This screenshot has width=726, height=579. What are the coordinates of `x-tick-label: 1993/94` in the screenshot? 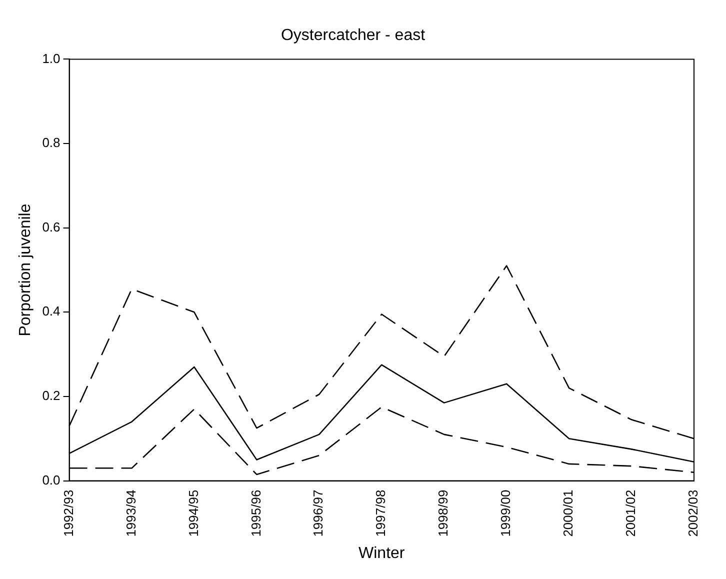 It's located at (130, 513).